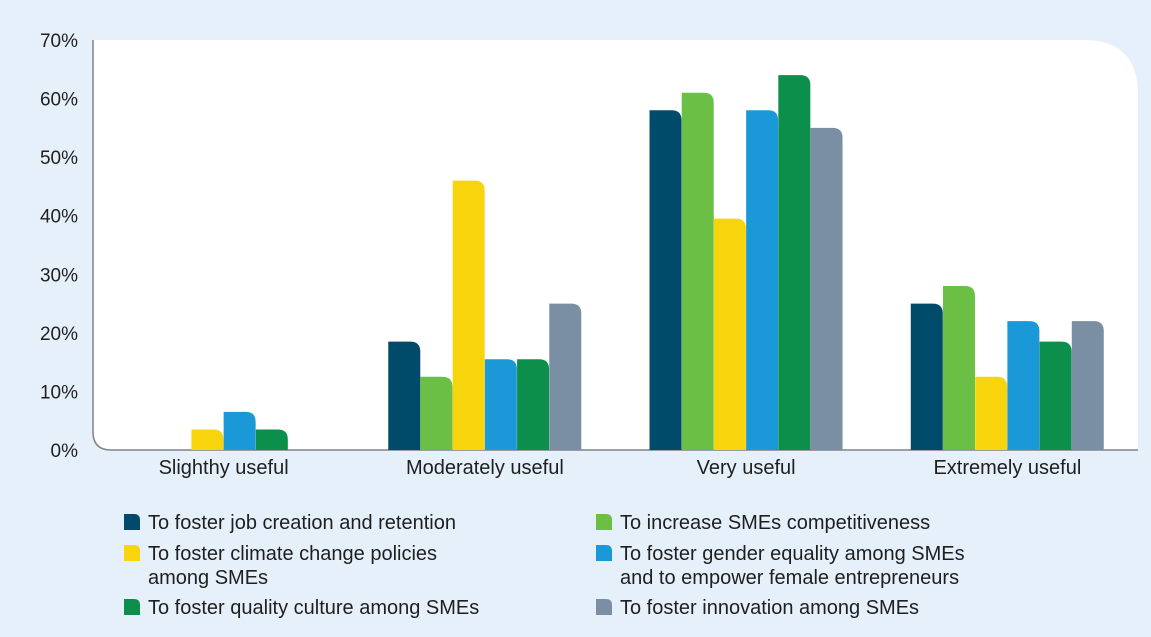 The image size is (1151, 637). What do you see at coordinates (292, 554) in the screenshot?
I see `legend-label: To foster climate change policies` at bounding box center [292, 554].